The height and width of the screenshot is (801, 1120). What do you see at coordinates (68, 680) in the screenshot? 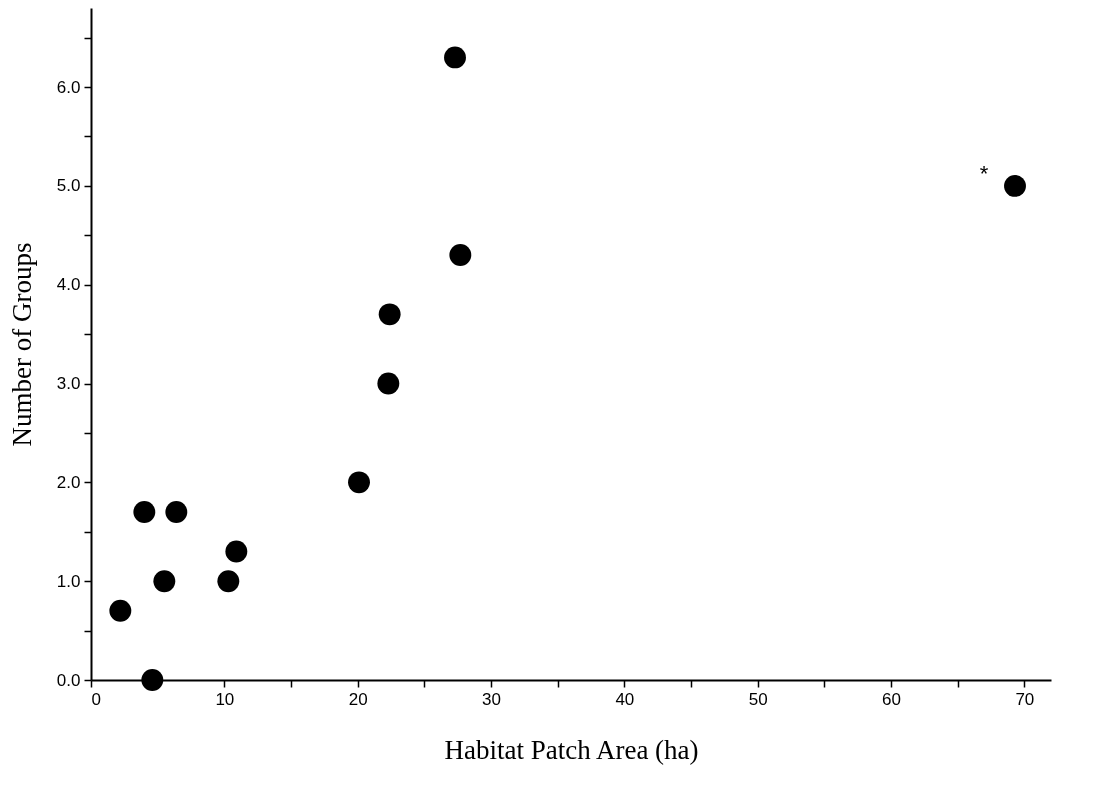
I see `y-tick-label: 0.0` at bounding box center [68, 680].